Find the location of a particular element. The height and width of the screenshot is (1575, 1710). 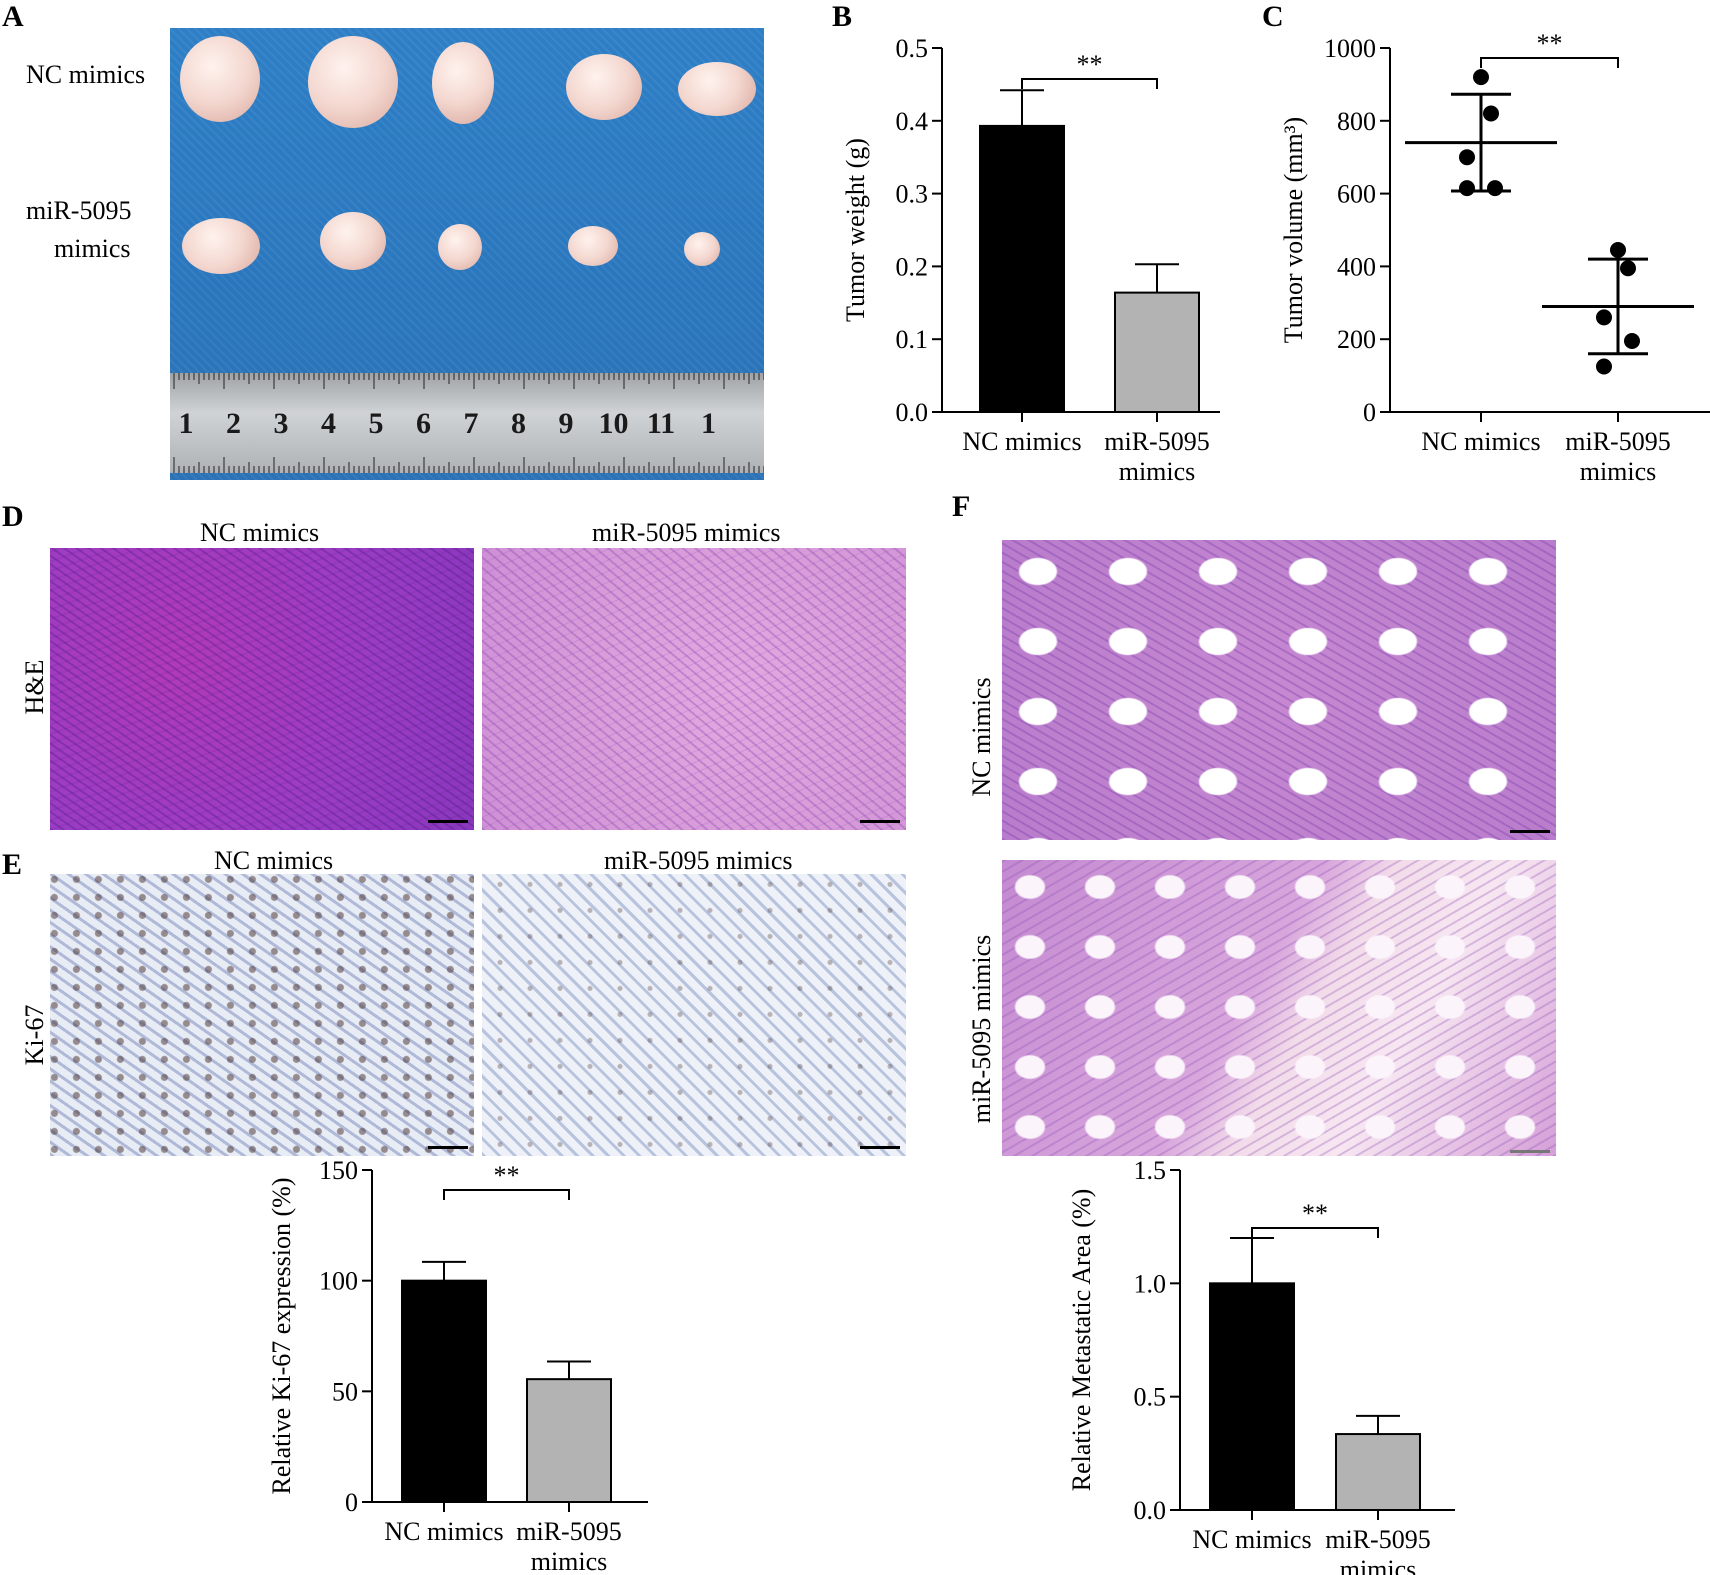

he-image-mir5095 is located at coordinates (694, 689).